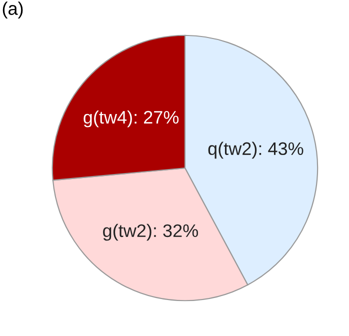  What do you see at coordinates (150, 232) in the screenshot?
I see `slice-label: g(tw2): 32%` at bounding box center [150, 232].